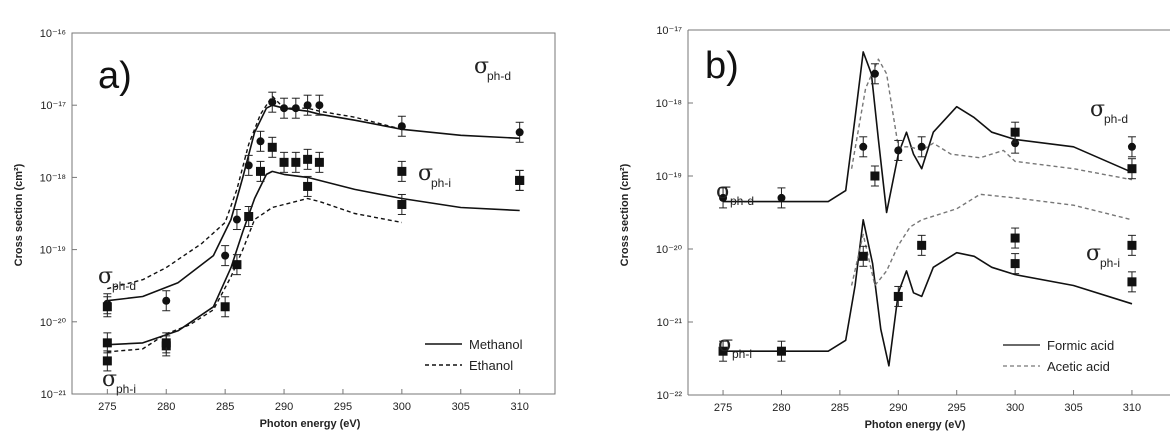  I want to click on legend-label-formic-acid: Formic acid, so click(1080, 345).